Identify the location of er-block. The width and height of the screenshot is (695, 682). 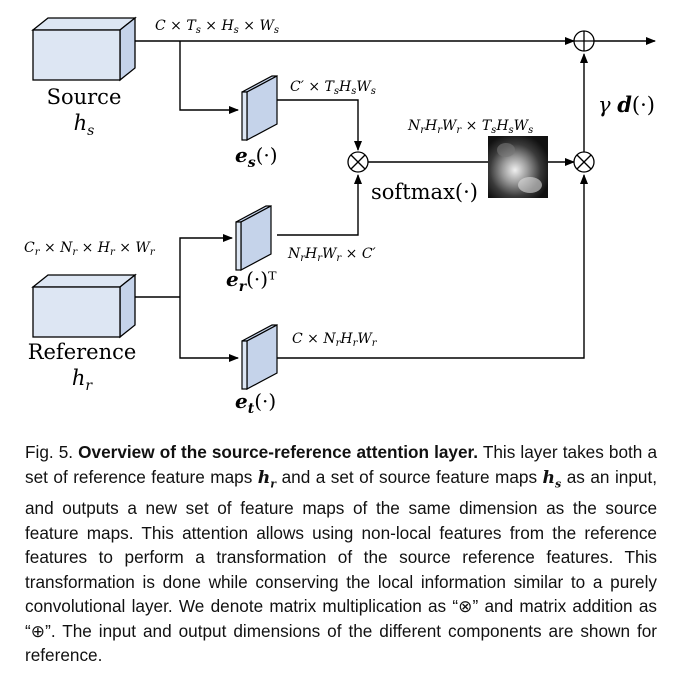
(253, 238).